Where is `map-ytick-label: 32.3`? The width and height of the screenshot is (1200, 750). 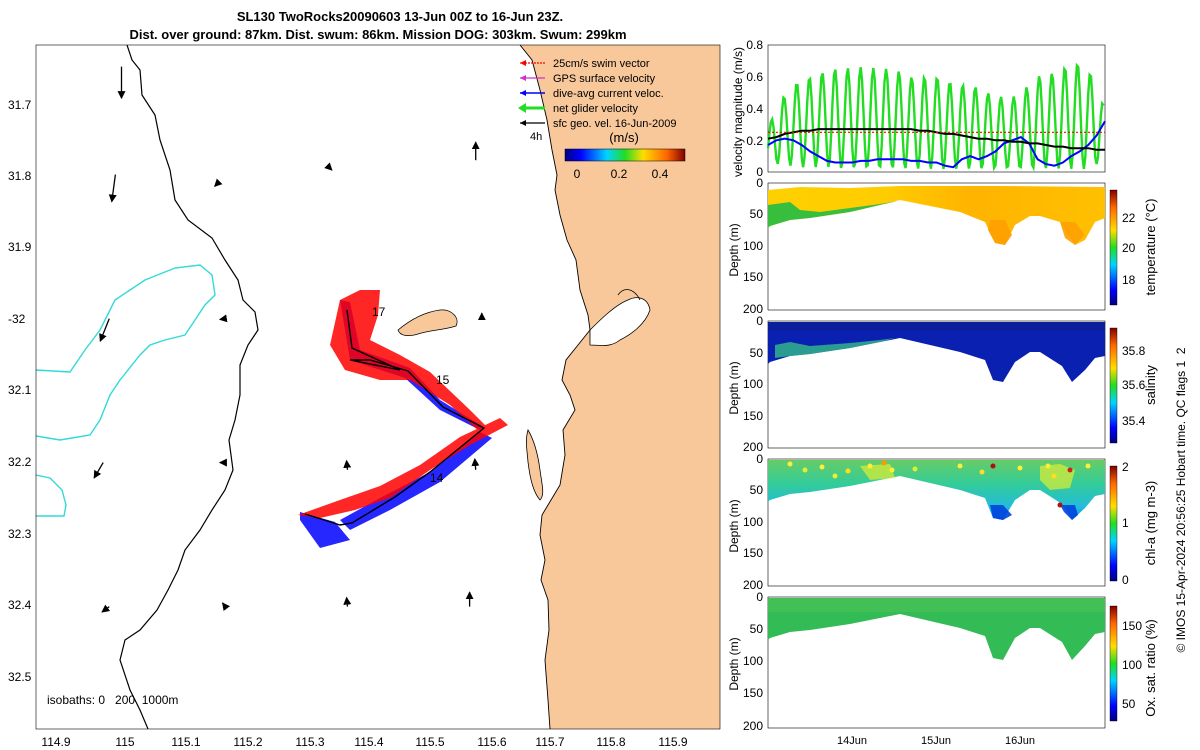 map-ytick-label: 32.3 is located at coordinates (20, 534).